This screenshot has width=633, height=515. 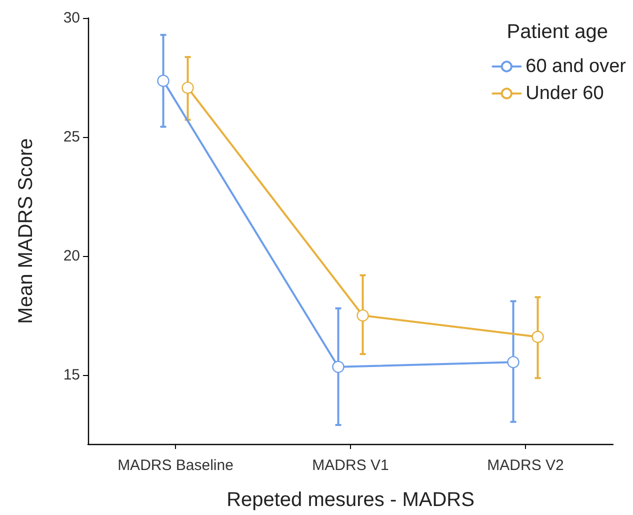 What do you see at coordinates (176, 465) in the screenshot?
I see `x-tick-label: MADRS Baseline` at bounding box center [176, 465].